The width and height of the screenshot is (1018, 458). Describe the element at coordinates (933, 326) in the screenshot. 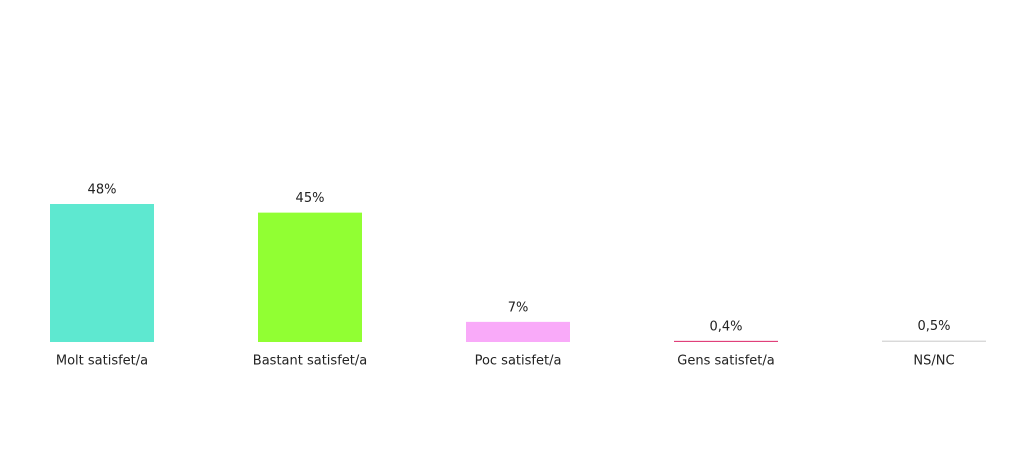

I see `value-label: 0,5%` at that location.